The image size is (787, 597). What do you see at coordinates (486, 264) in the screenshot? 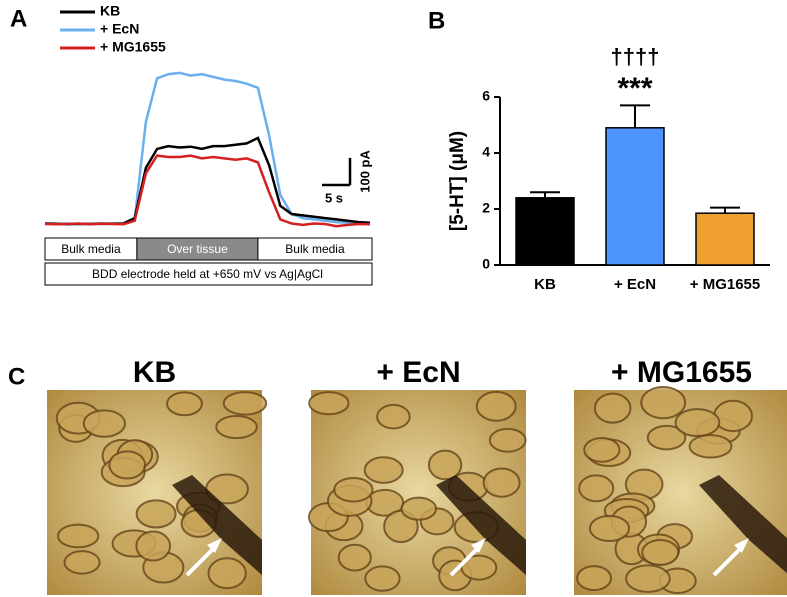
I see `y-tick-label: 0` at bounding box center [486, 264].